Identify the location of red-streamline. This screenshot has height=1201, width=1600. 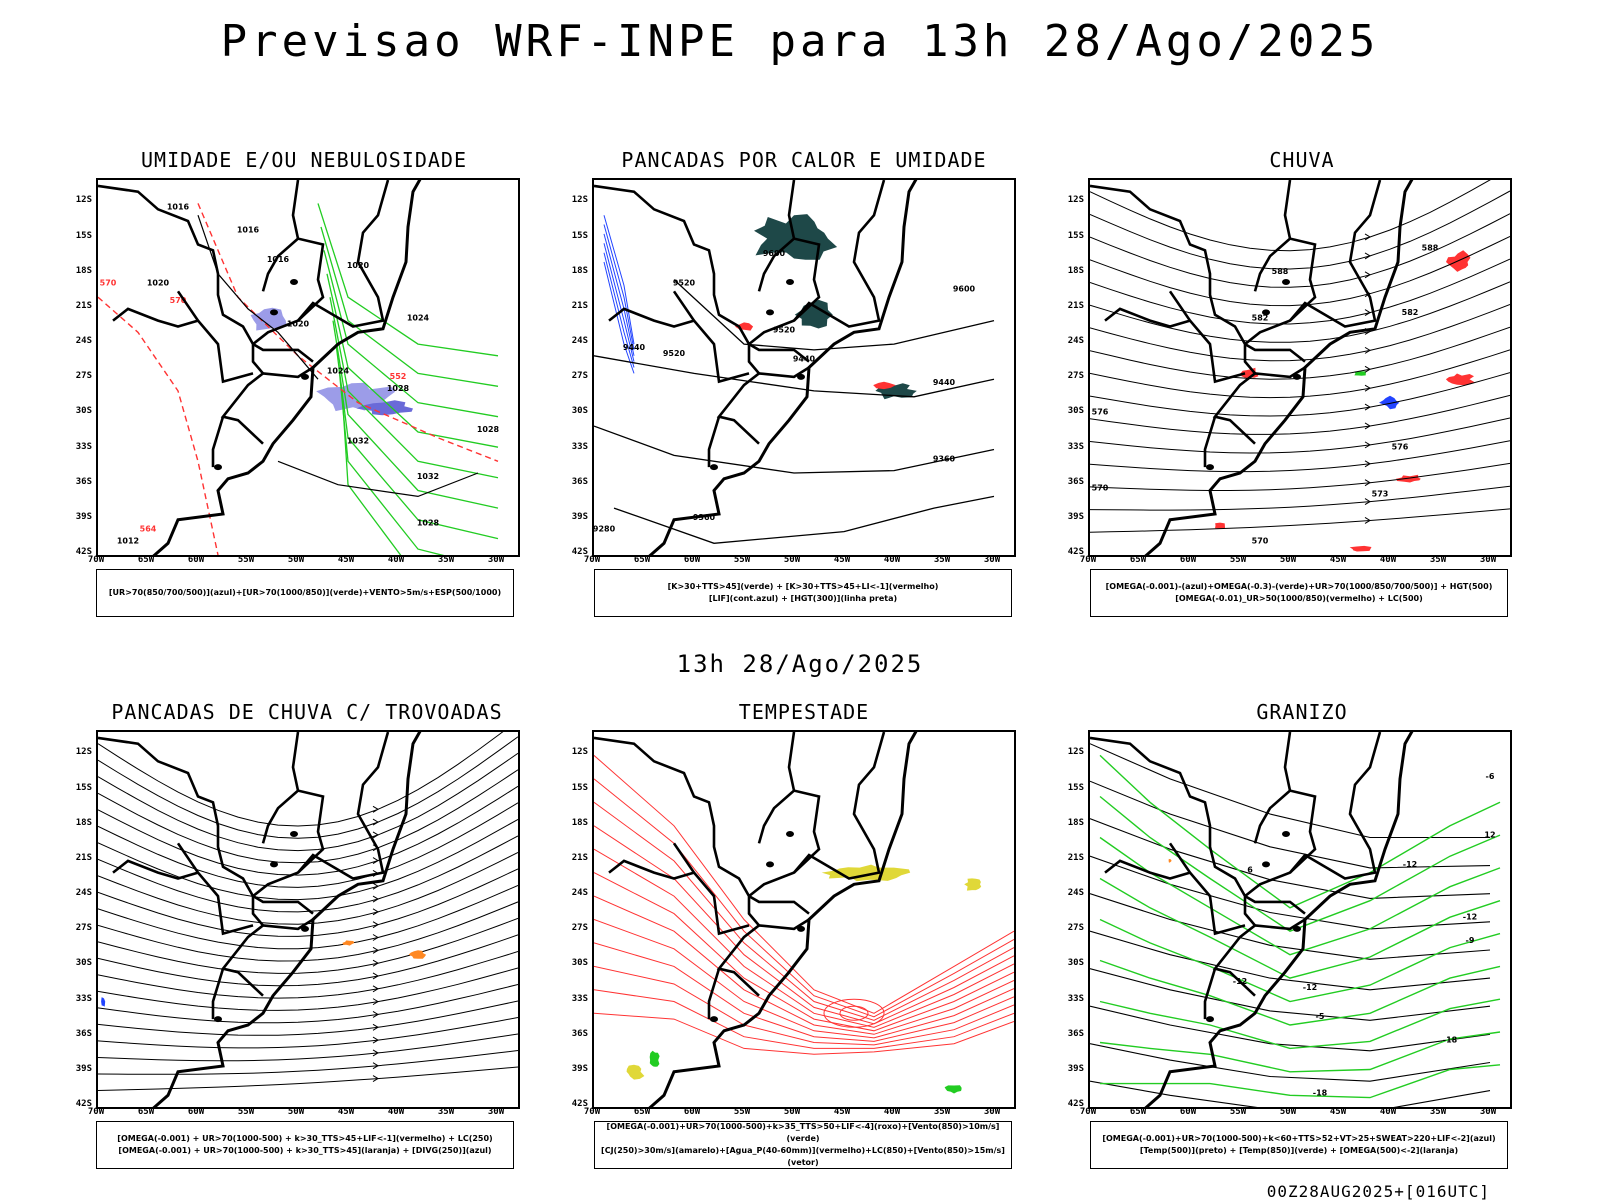
(804, 952).